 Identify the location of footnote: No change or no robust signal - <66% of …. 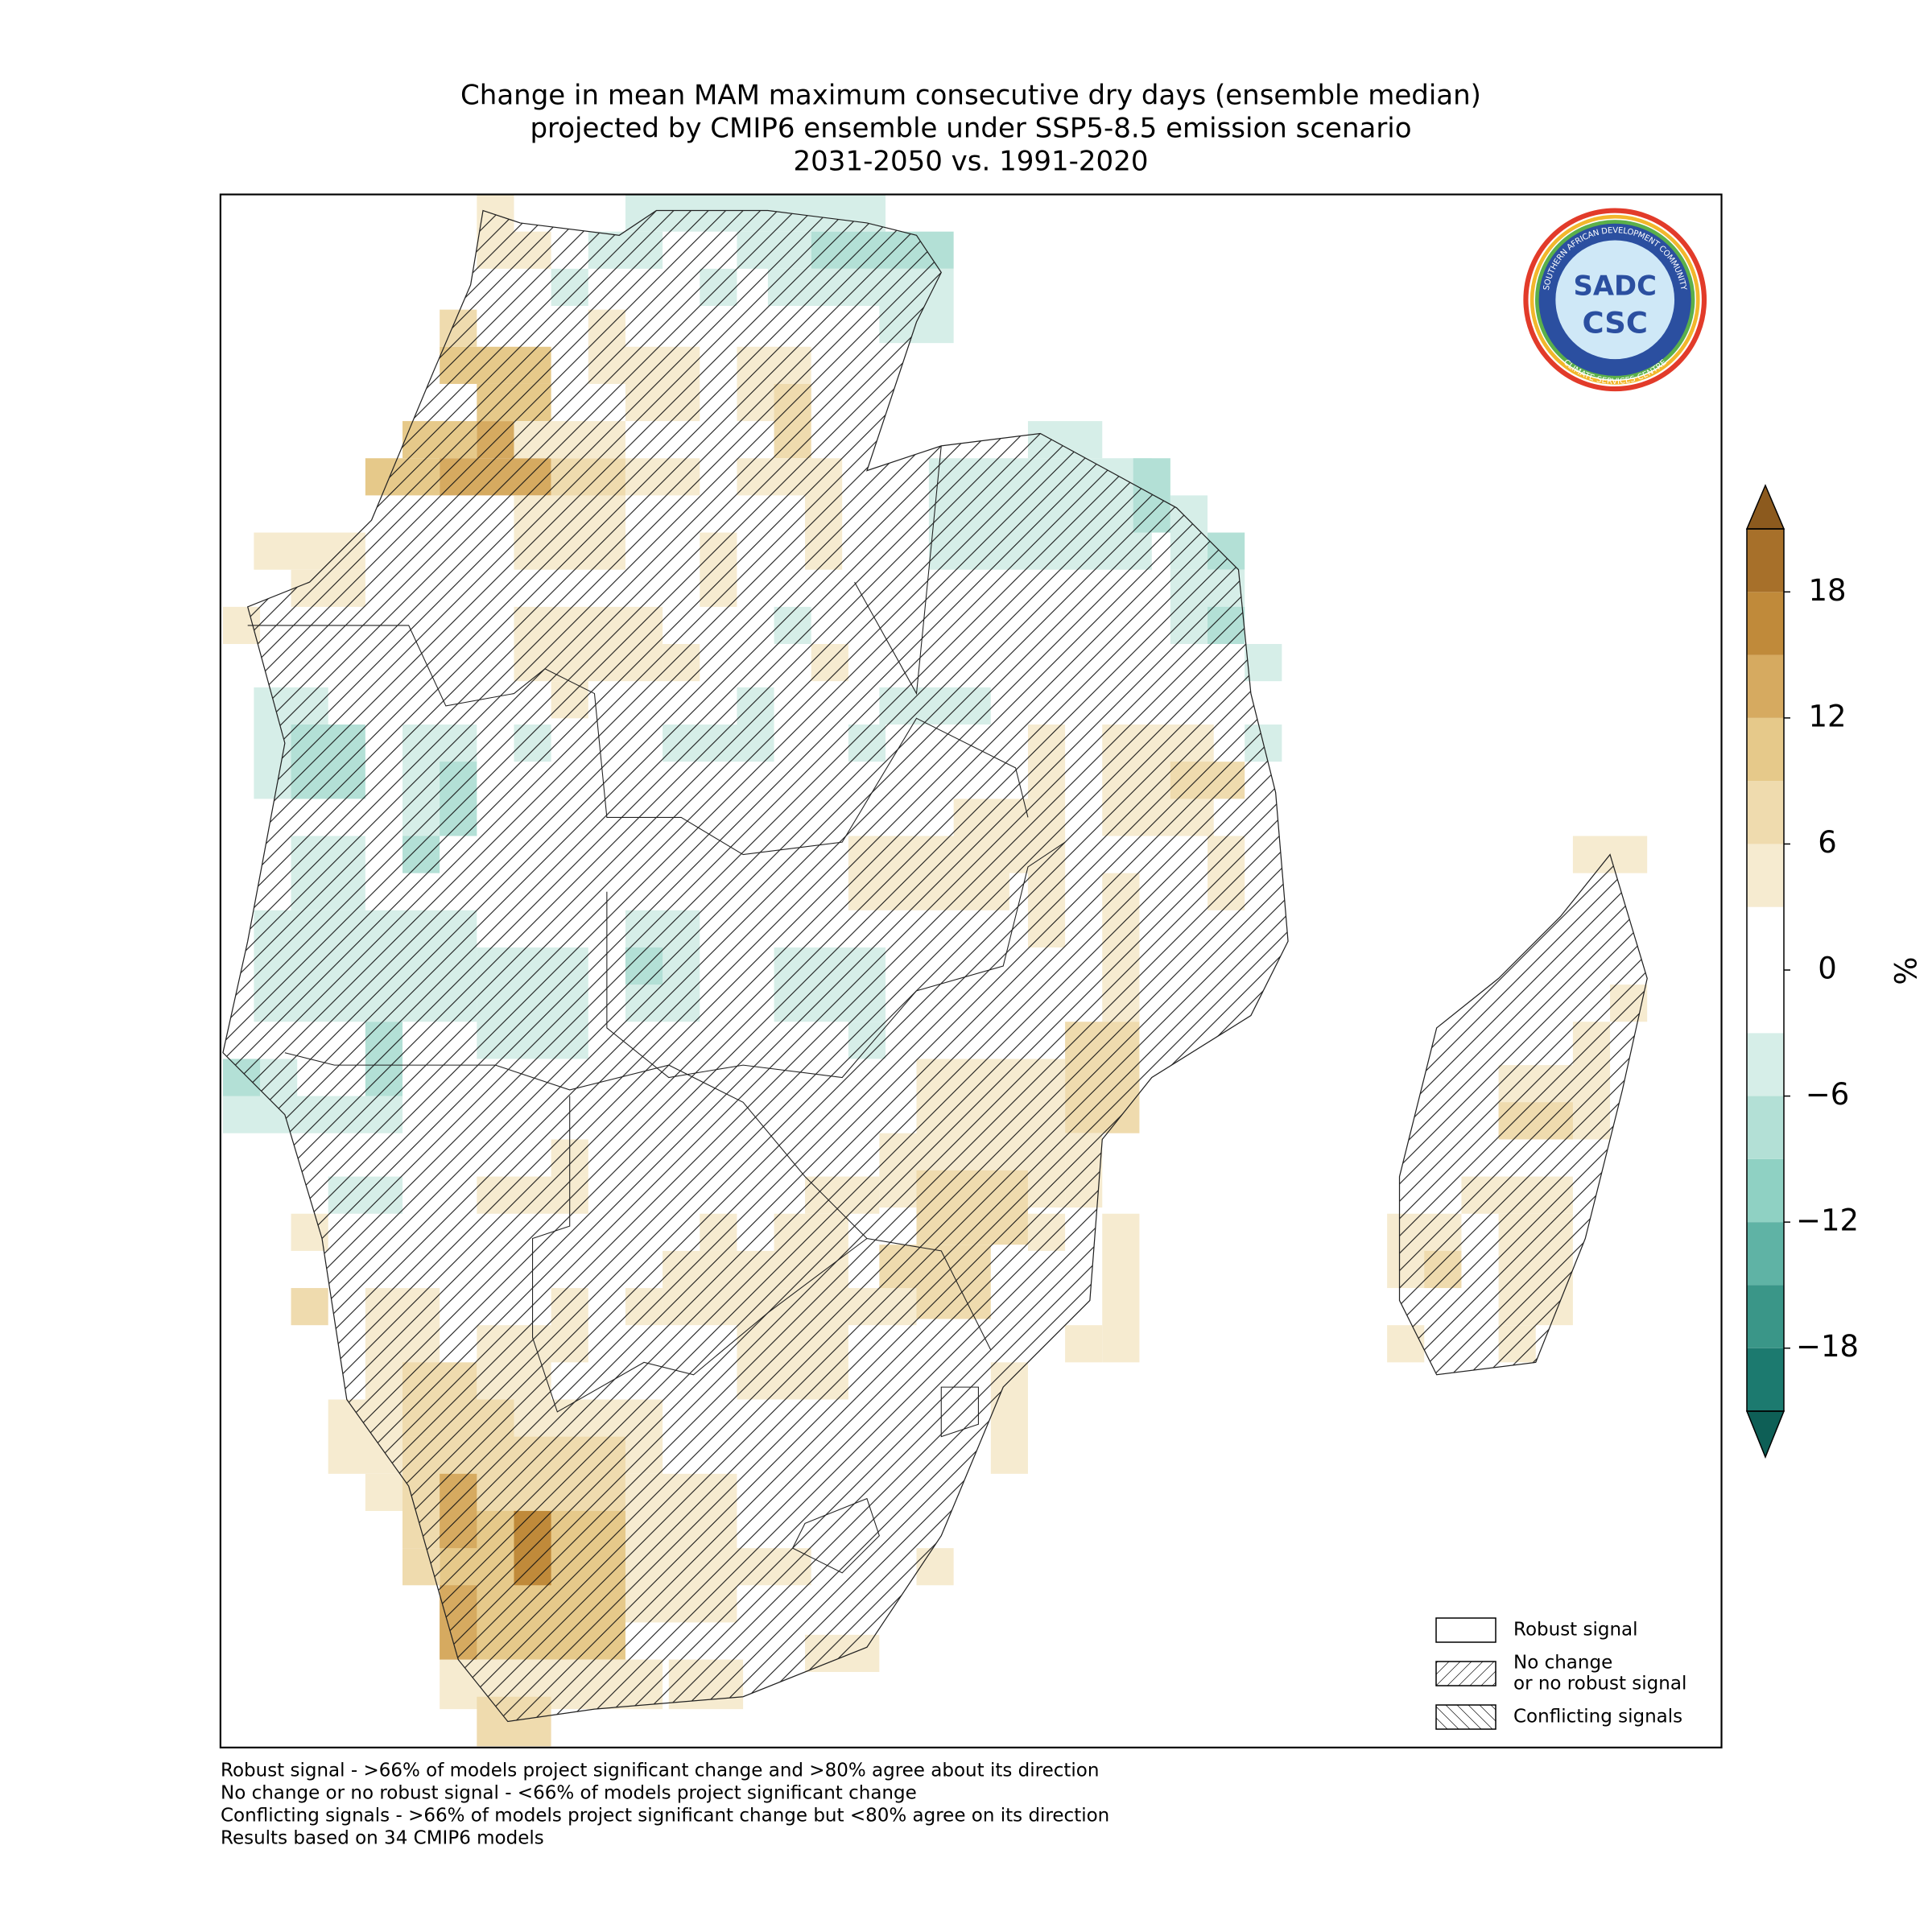
(569, 1793).